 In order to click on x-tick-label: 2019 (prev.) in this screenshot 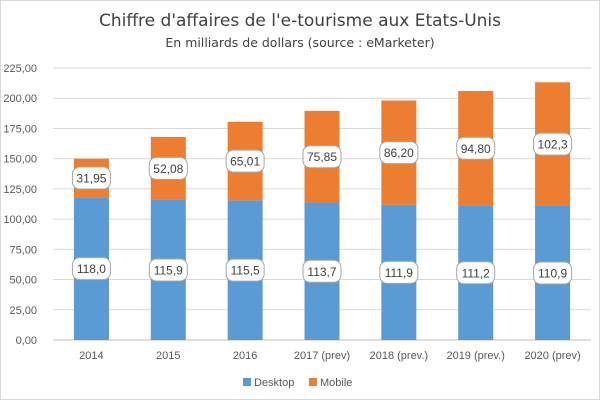, I will do `click(475, 356)`.